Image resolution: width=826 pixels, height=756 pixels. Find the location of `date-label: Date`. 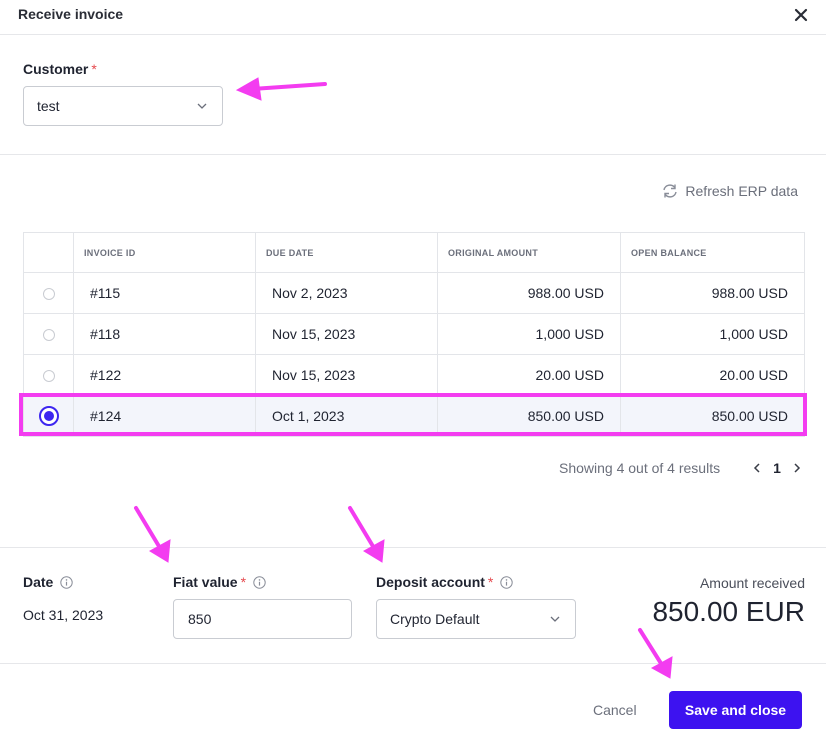

date-label: Date is located at coordinates (48, 582).